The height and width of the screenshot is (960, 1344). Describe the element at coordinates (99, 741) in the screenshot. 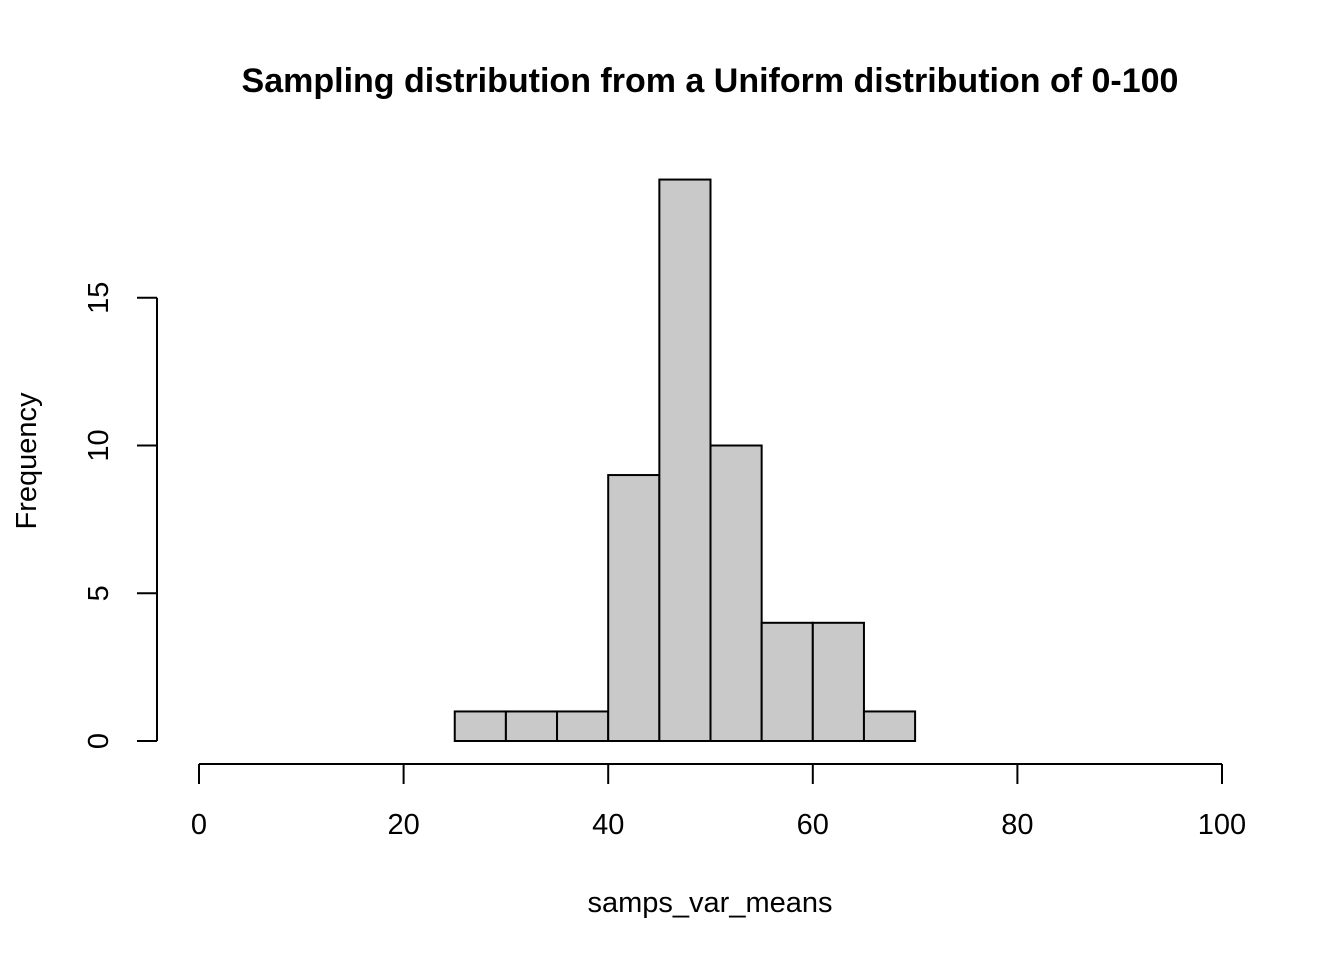

I see `y-tick-label-0: 0` at that location.